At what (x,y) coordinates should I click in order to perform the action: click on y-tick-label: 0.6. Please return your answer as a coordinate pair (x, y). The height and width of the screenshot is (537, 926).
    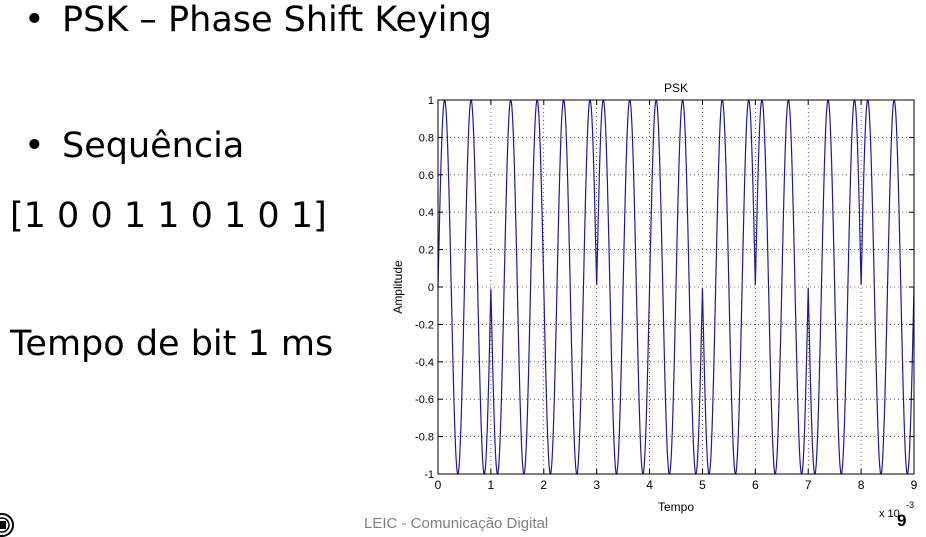
    Looking at the image, I should click on (426, 176).